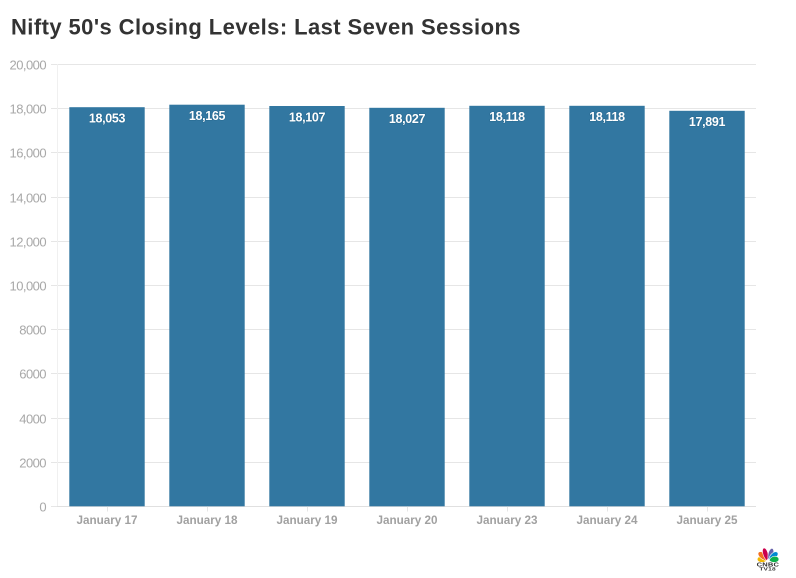  What do you see at coordinates (407, 119) in the screenshot?
I see `svg-text: 18,027` at bounding box center [407, 119].